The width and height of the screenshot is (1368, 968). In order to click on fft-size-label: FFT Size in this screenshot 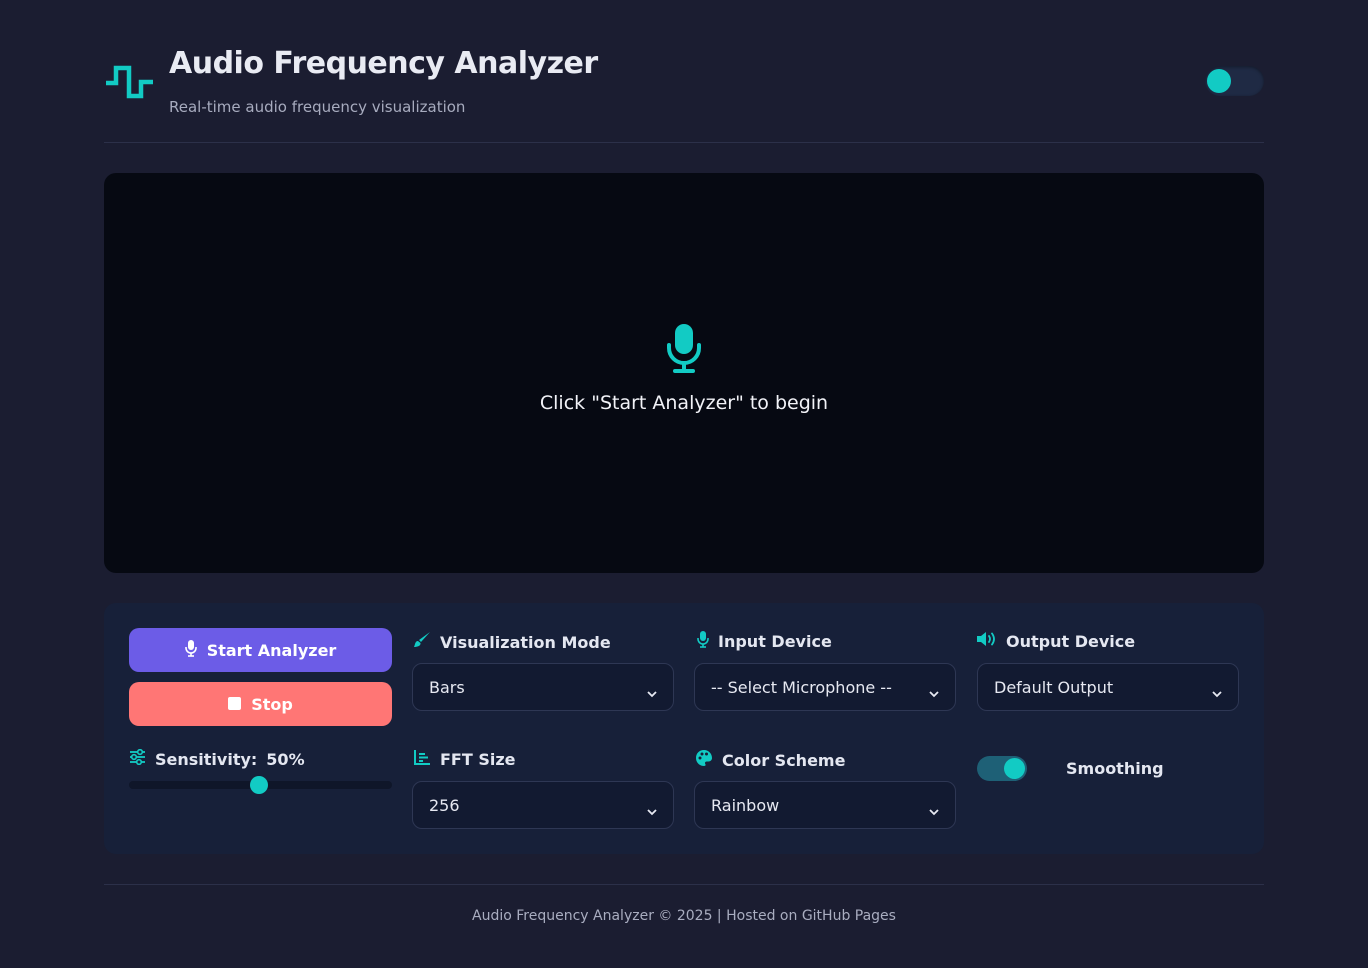, I will do `click(464, 759)`.